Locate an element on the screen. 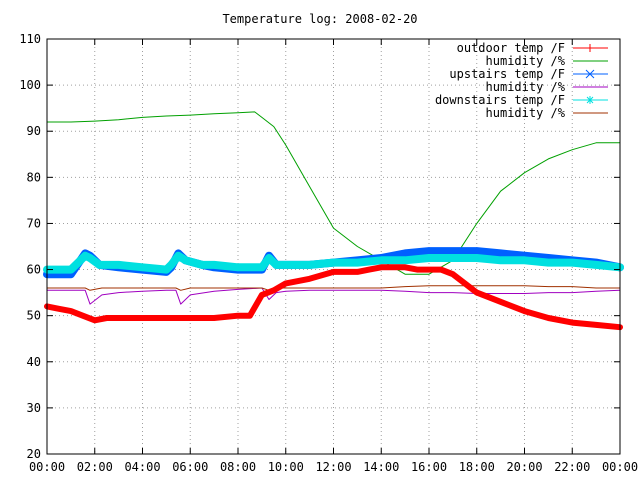  y-tick-label: 80 is located at coordinates (34, 177).